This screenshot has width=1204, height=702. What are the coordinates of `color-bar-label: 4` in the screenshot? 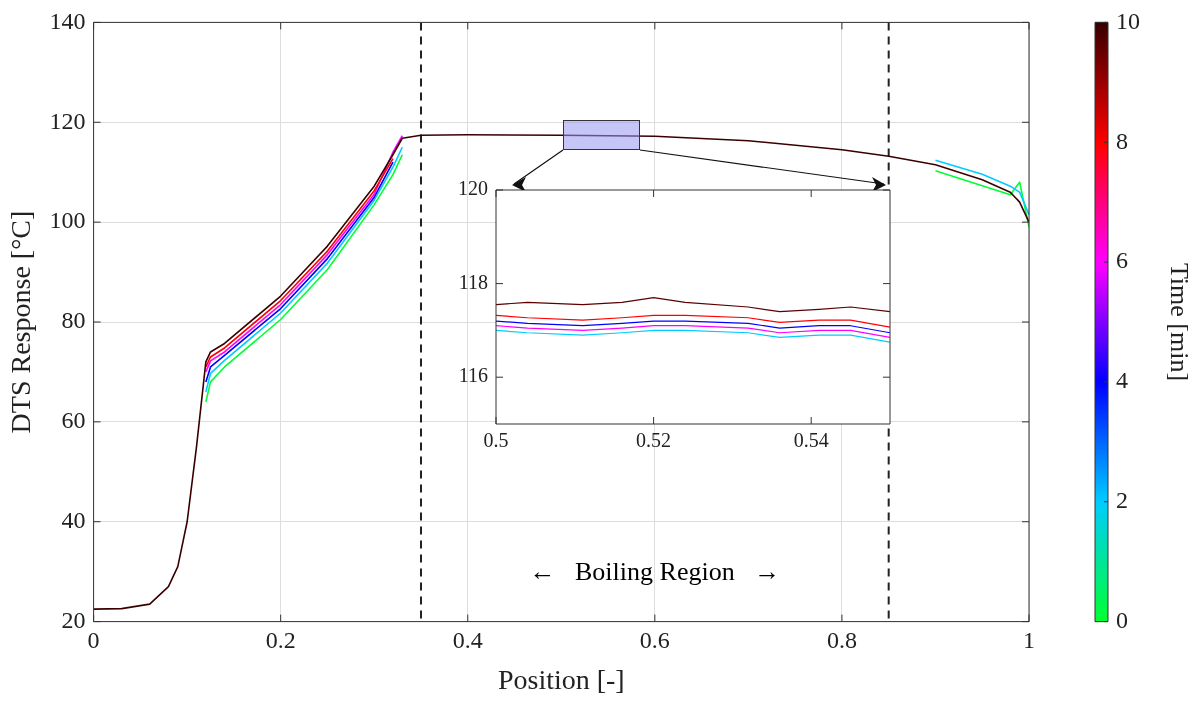 It's located at (1122, 380).